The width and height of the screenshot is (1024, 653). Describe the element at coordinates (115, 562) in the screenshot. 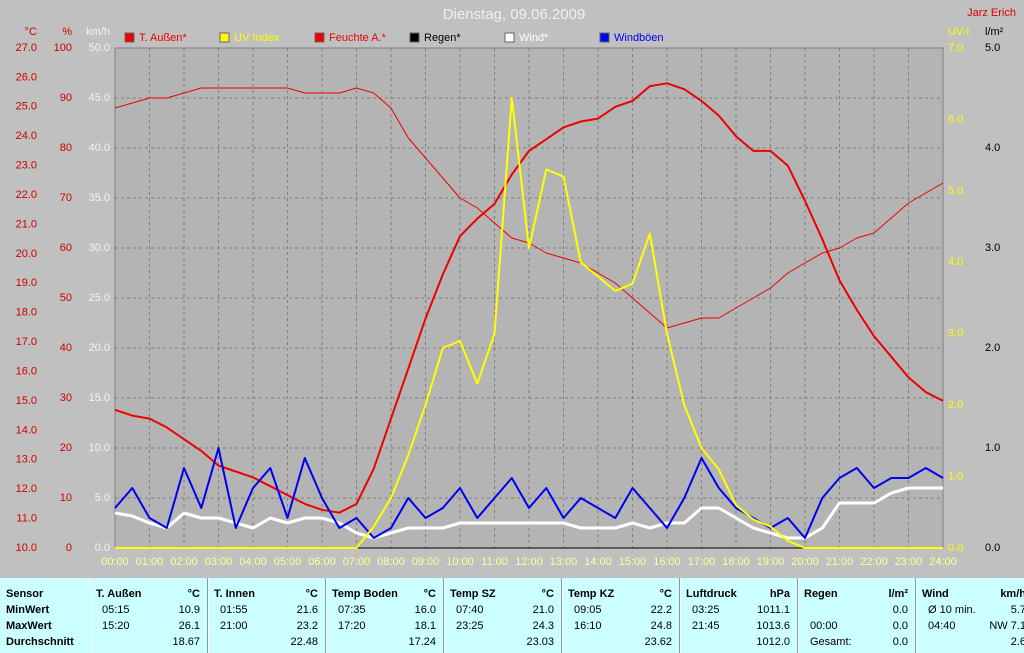

I see `x-tick-label: 00:00` at that location.